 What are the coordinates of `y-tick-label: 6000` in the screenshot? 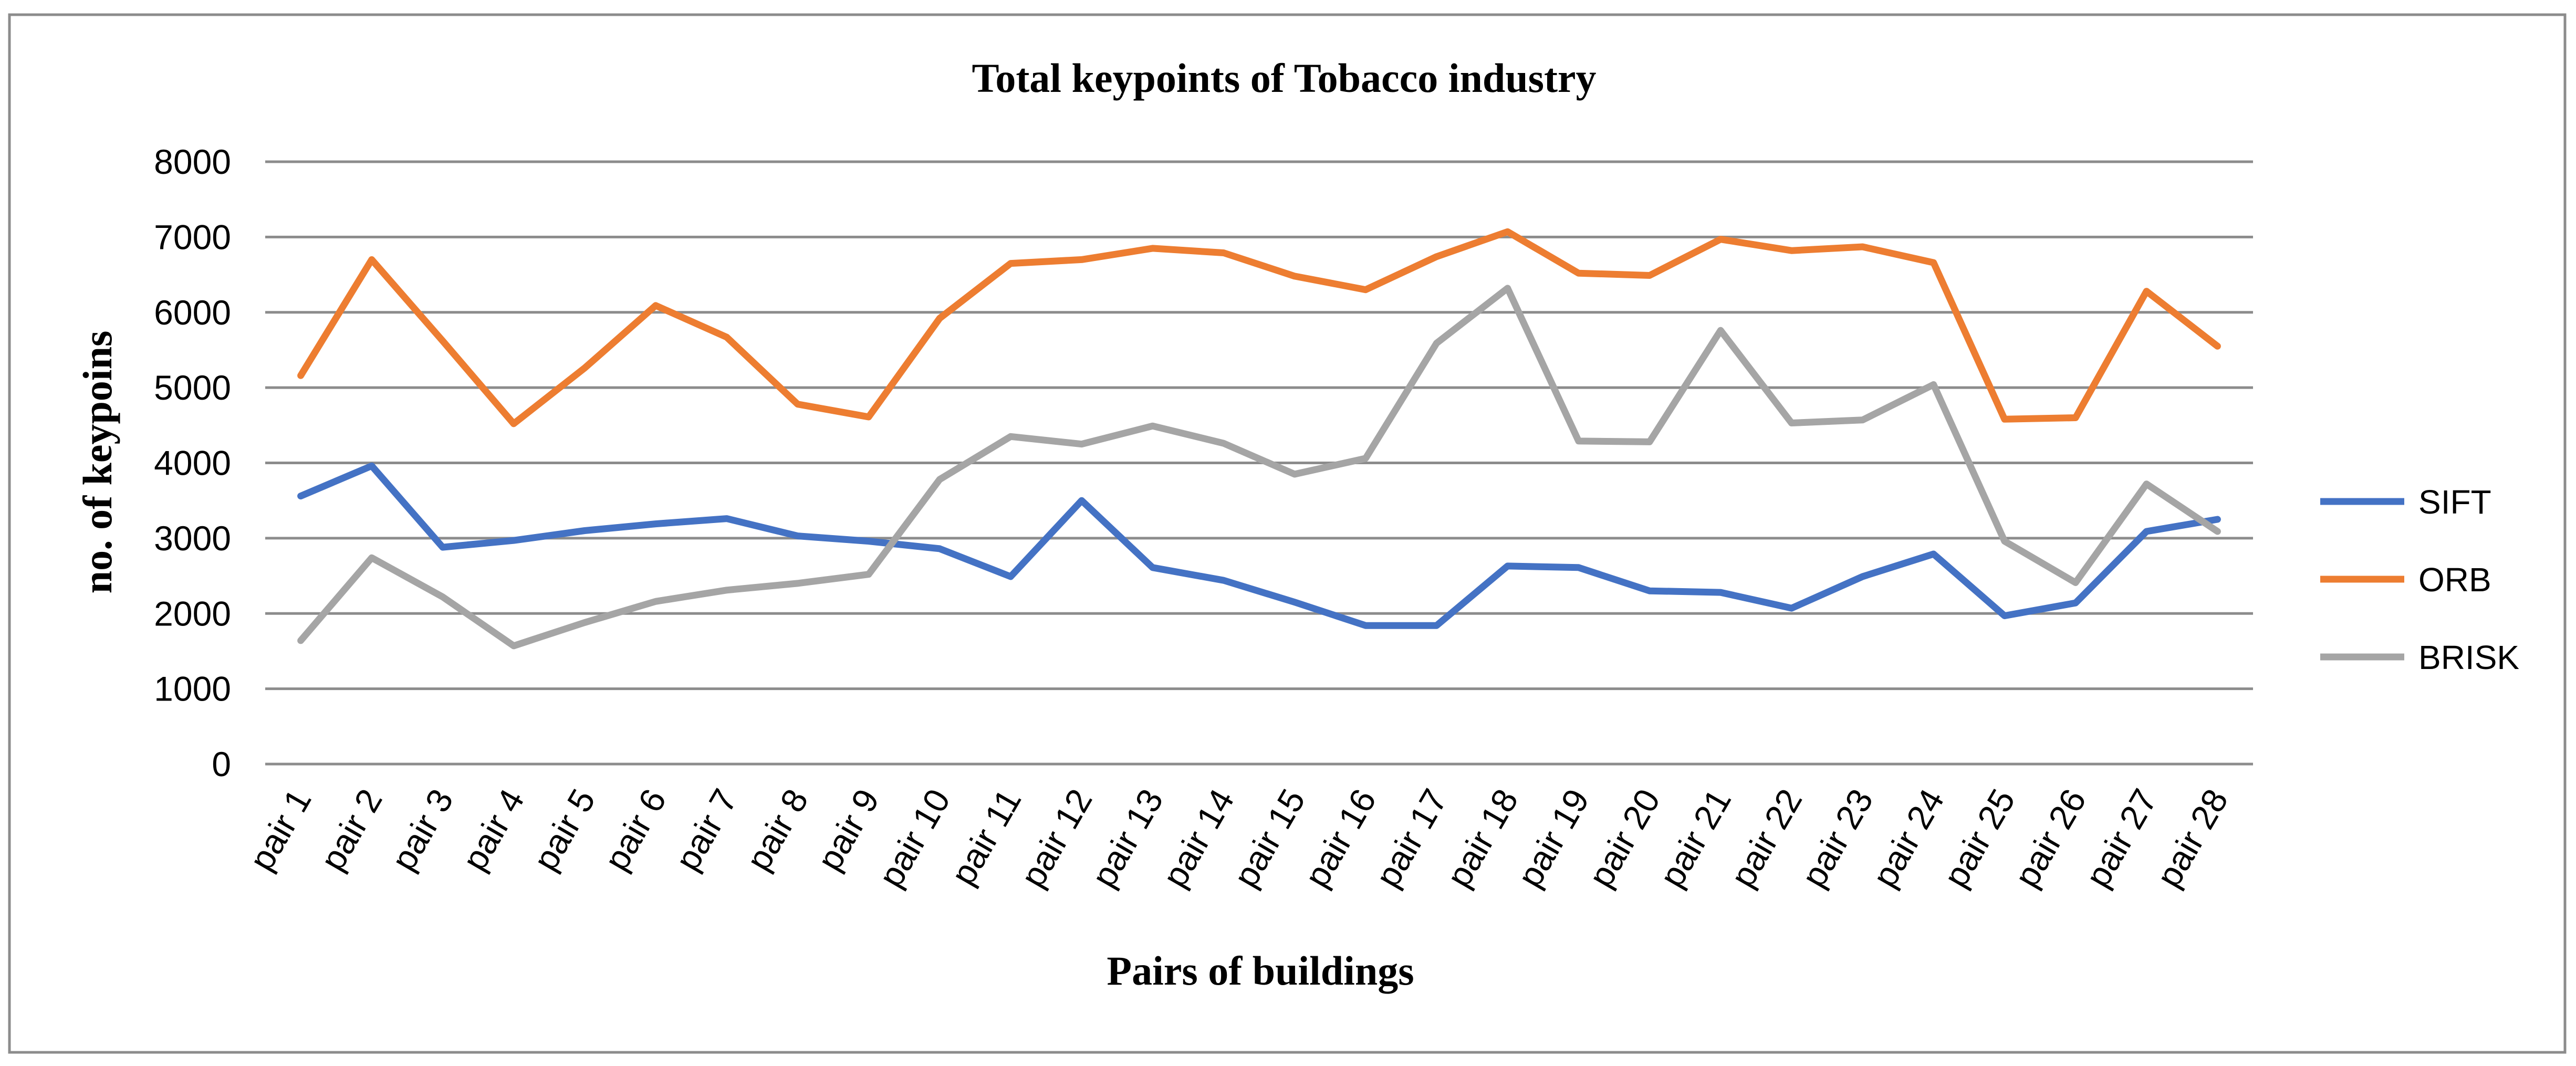 It's located at (193, 312).